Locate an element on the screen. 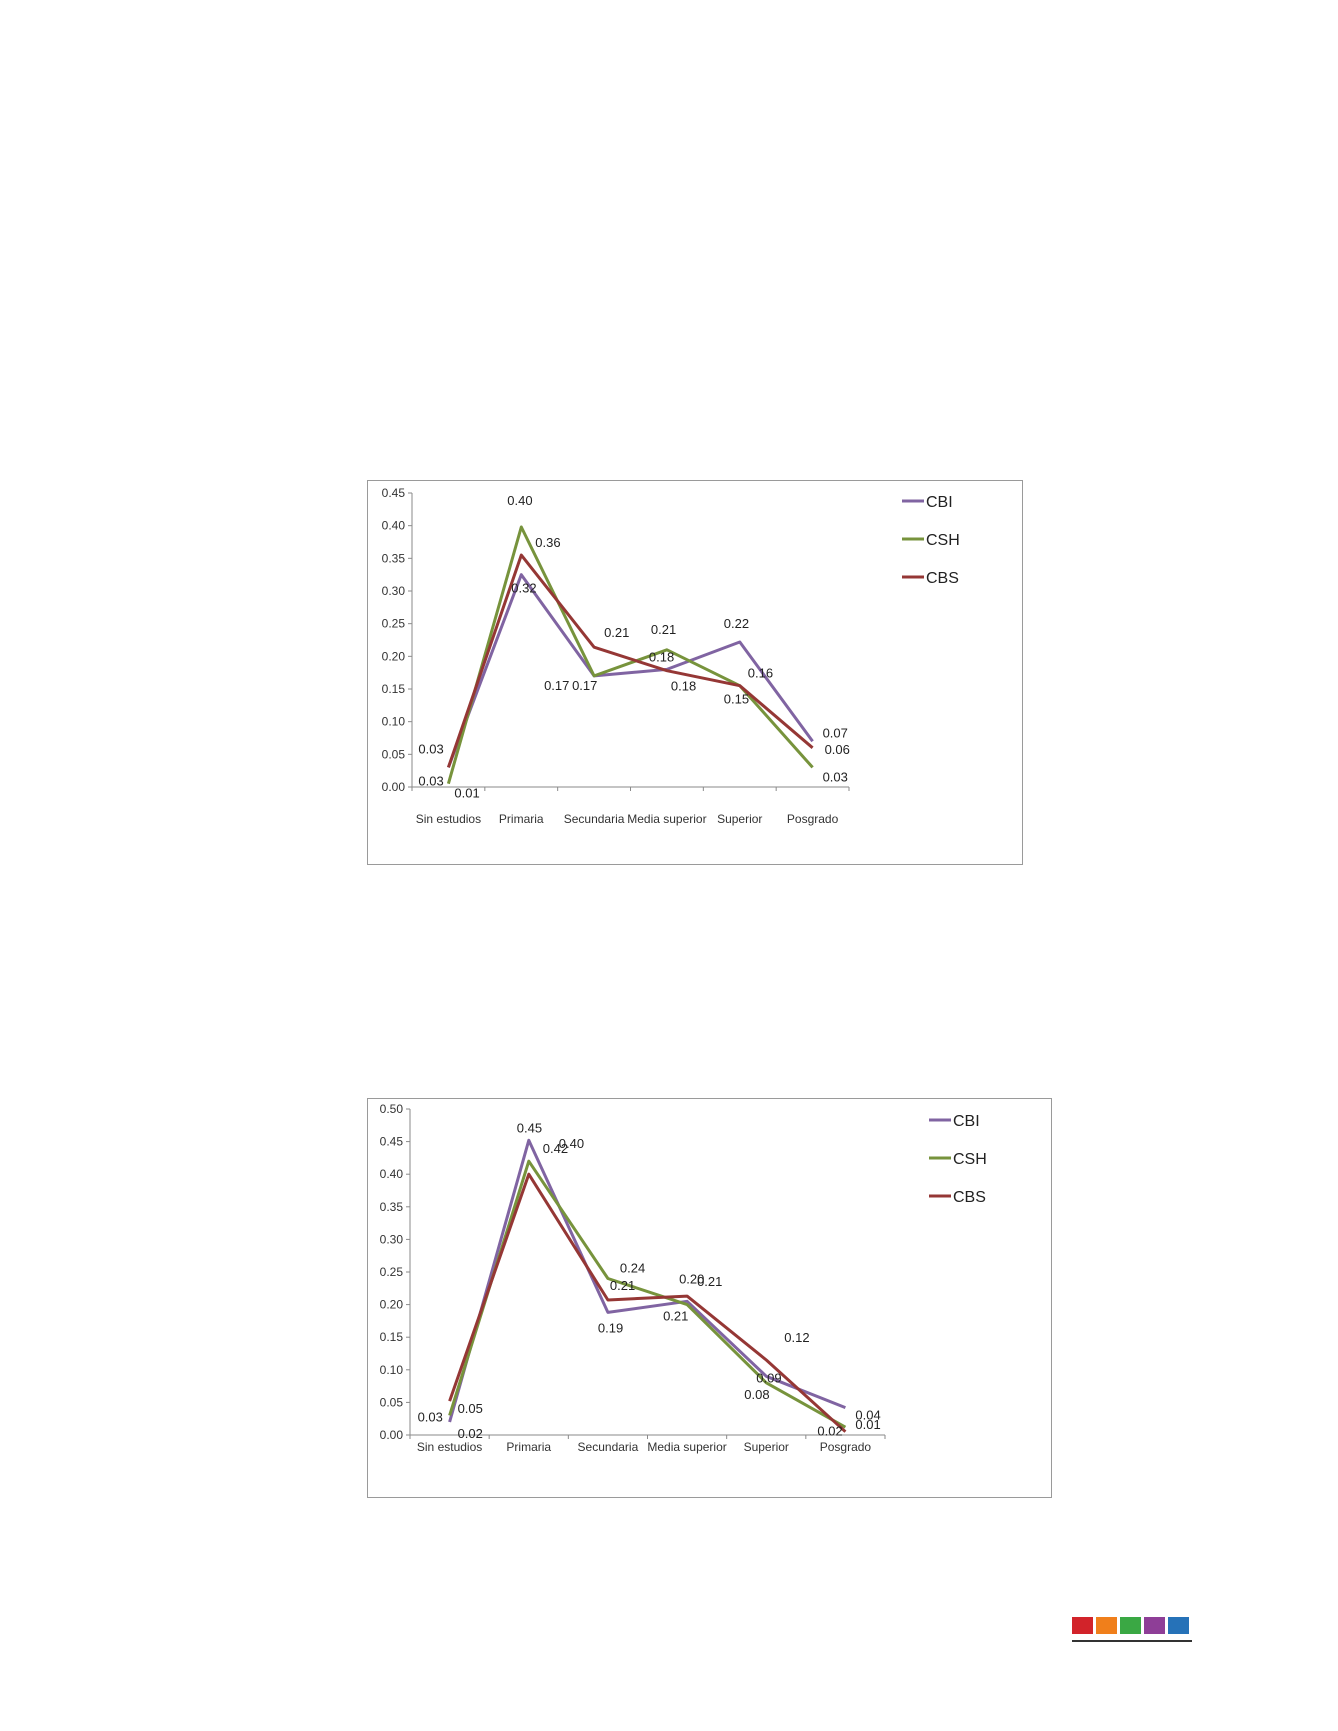  data-label-csh: 0.40 is located at coordinates (519, 500).